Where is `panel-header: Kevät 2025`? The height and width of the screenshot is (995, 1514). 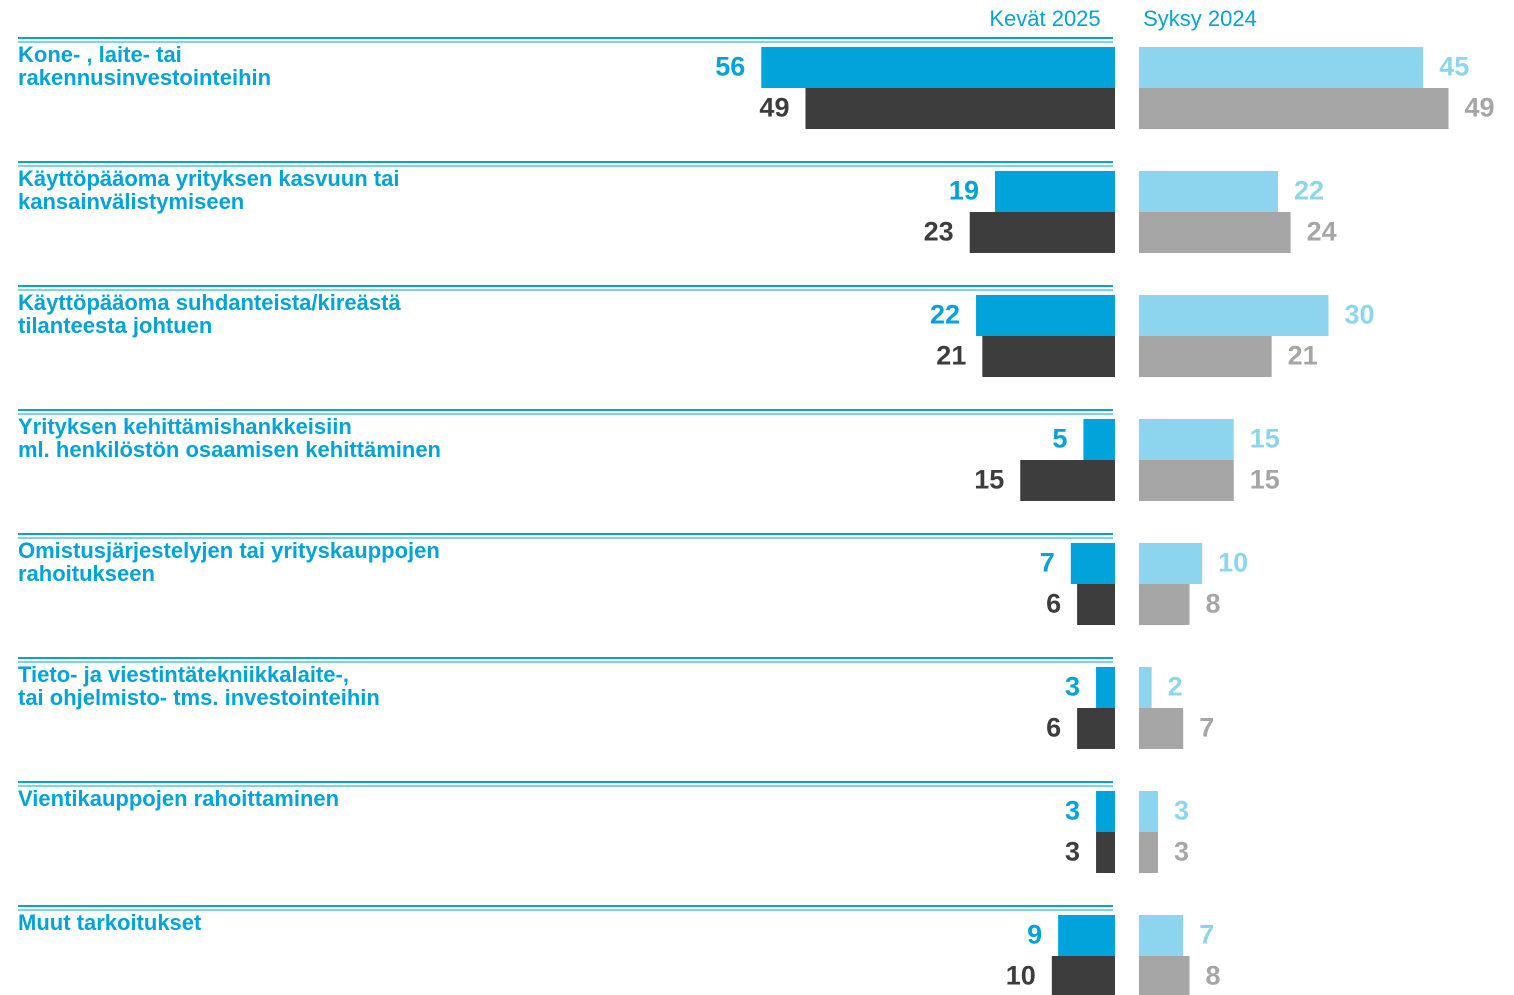 panel-header: Kevät 2025 is located at coordinates (1044, 18).